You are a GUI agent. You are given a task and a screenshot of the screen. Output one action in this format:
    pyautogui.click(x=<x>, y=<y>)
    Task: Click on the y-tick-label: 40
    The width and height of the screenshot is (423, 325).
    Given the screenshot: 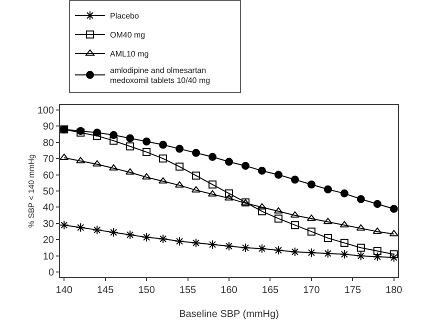 What is the action you would take?
    pyautogui.click(x=48, y=208)
    